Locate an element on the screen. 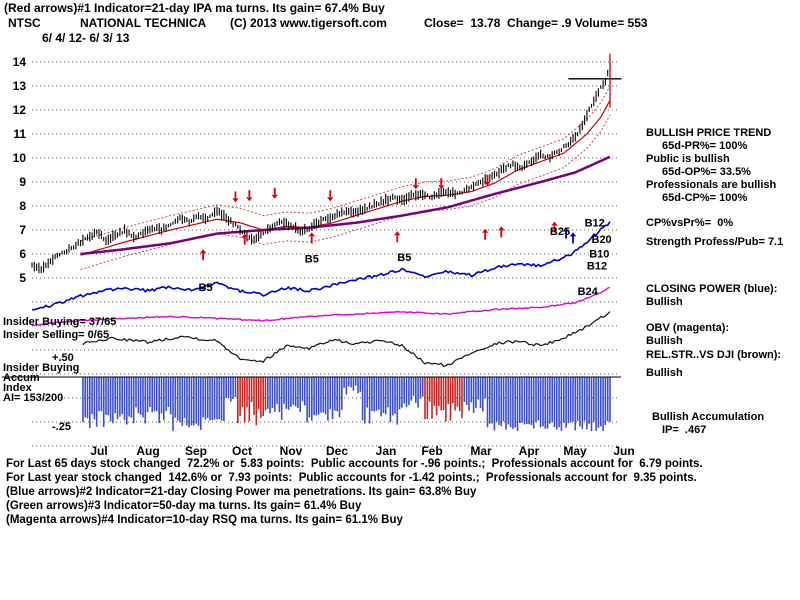 The width and height of the screenshot is (800, 600). svg-text: Jun is located at coordinates (623, 451).